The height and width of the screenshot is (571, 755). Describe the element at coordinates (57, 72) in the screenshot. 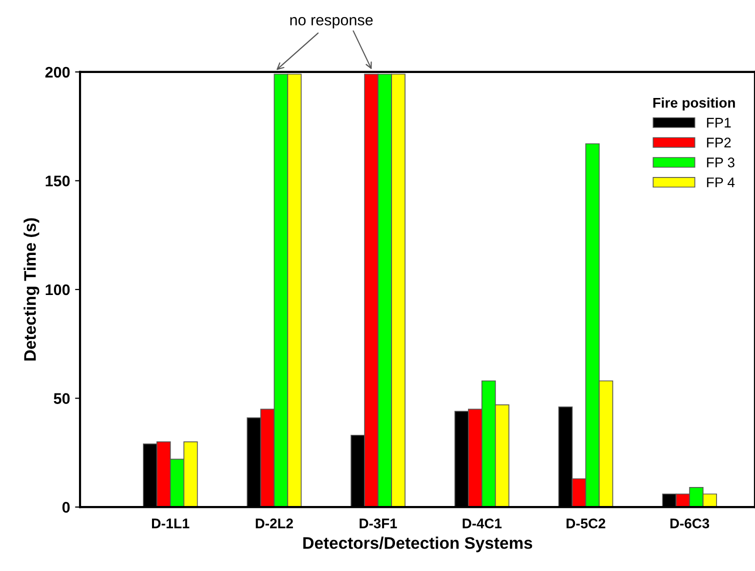

I see `y-tick-label: 200` at that location.